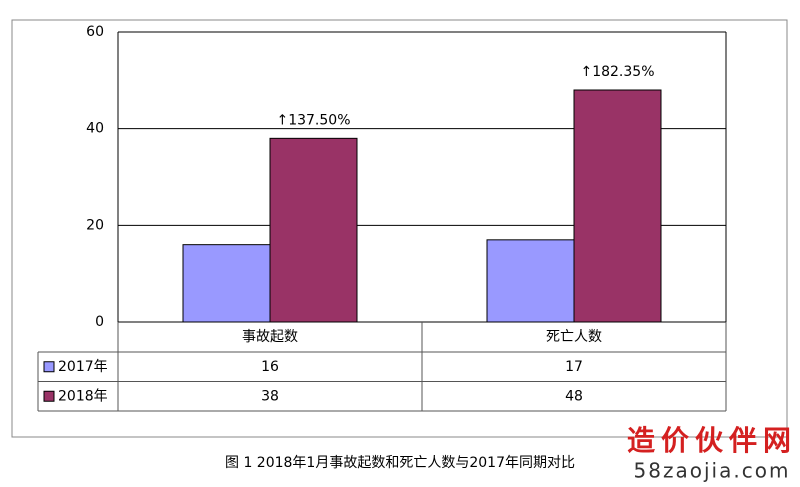 This screenshot has height=487, width=800. I want to click on watermark-url: 58zaojia.com, so click(712, 471).